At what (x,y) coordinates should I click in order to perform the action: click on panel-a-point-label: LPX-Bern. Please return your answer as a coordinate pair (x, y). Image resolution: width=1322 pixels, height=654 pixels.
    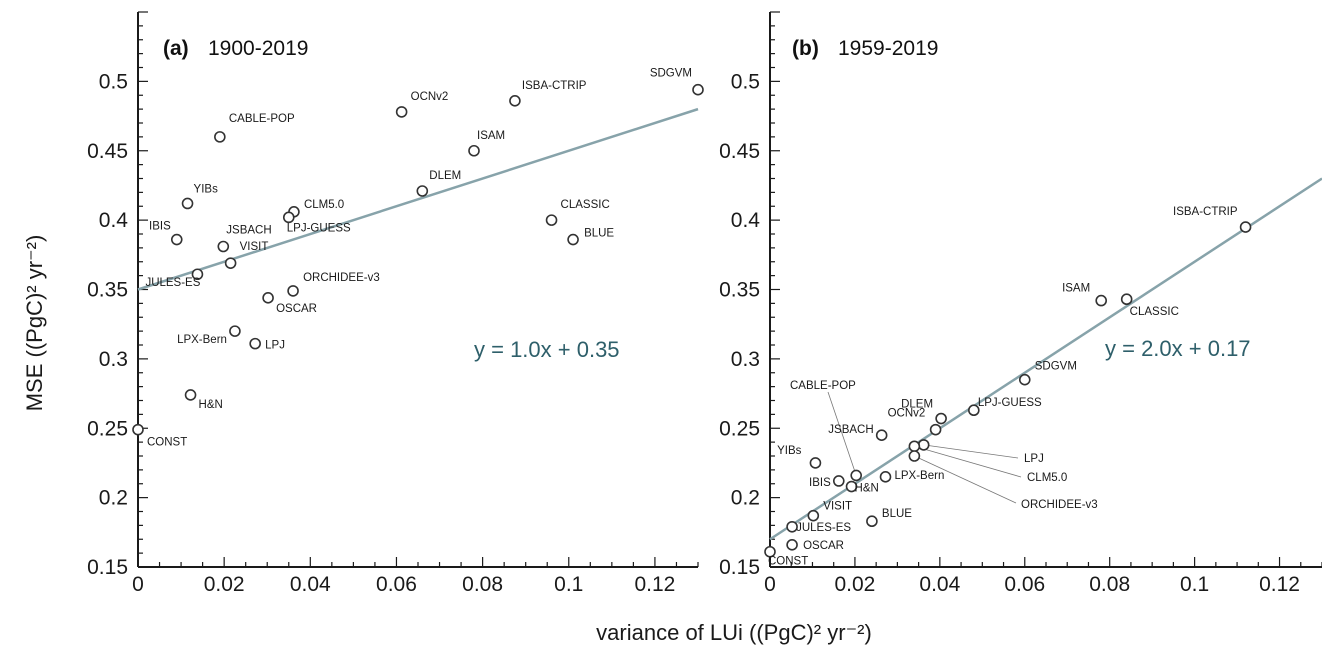
    Looking at the image, I should click on (202, 340).